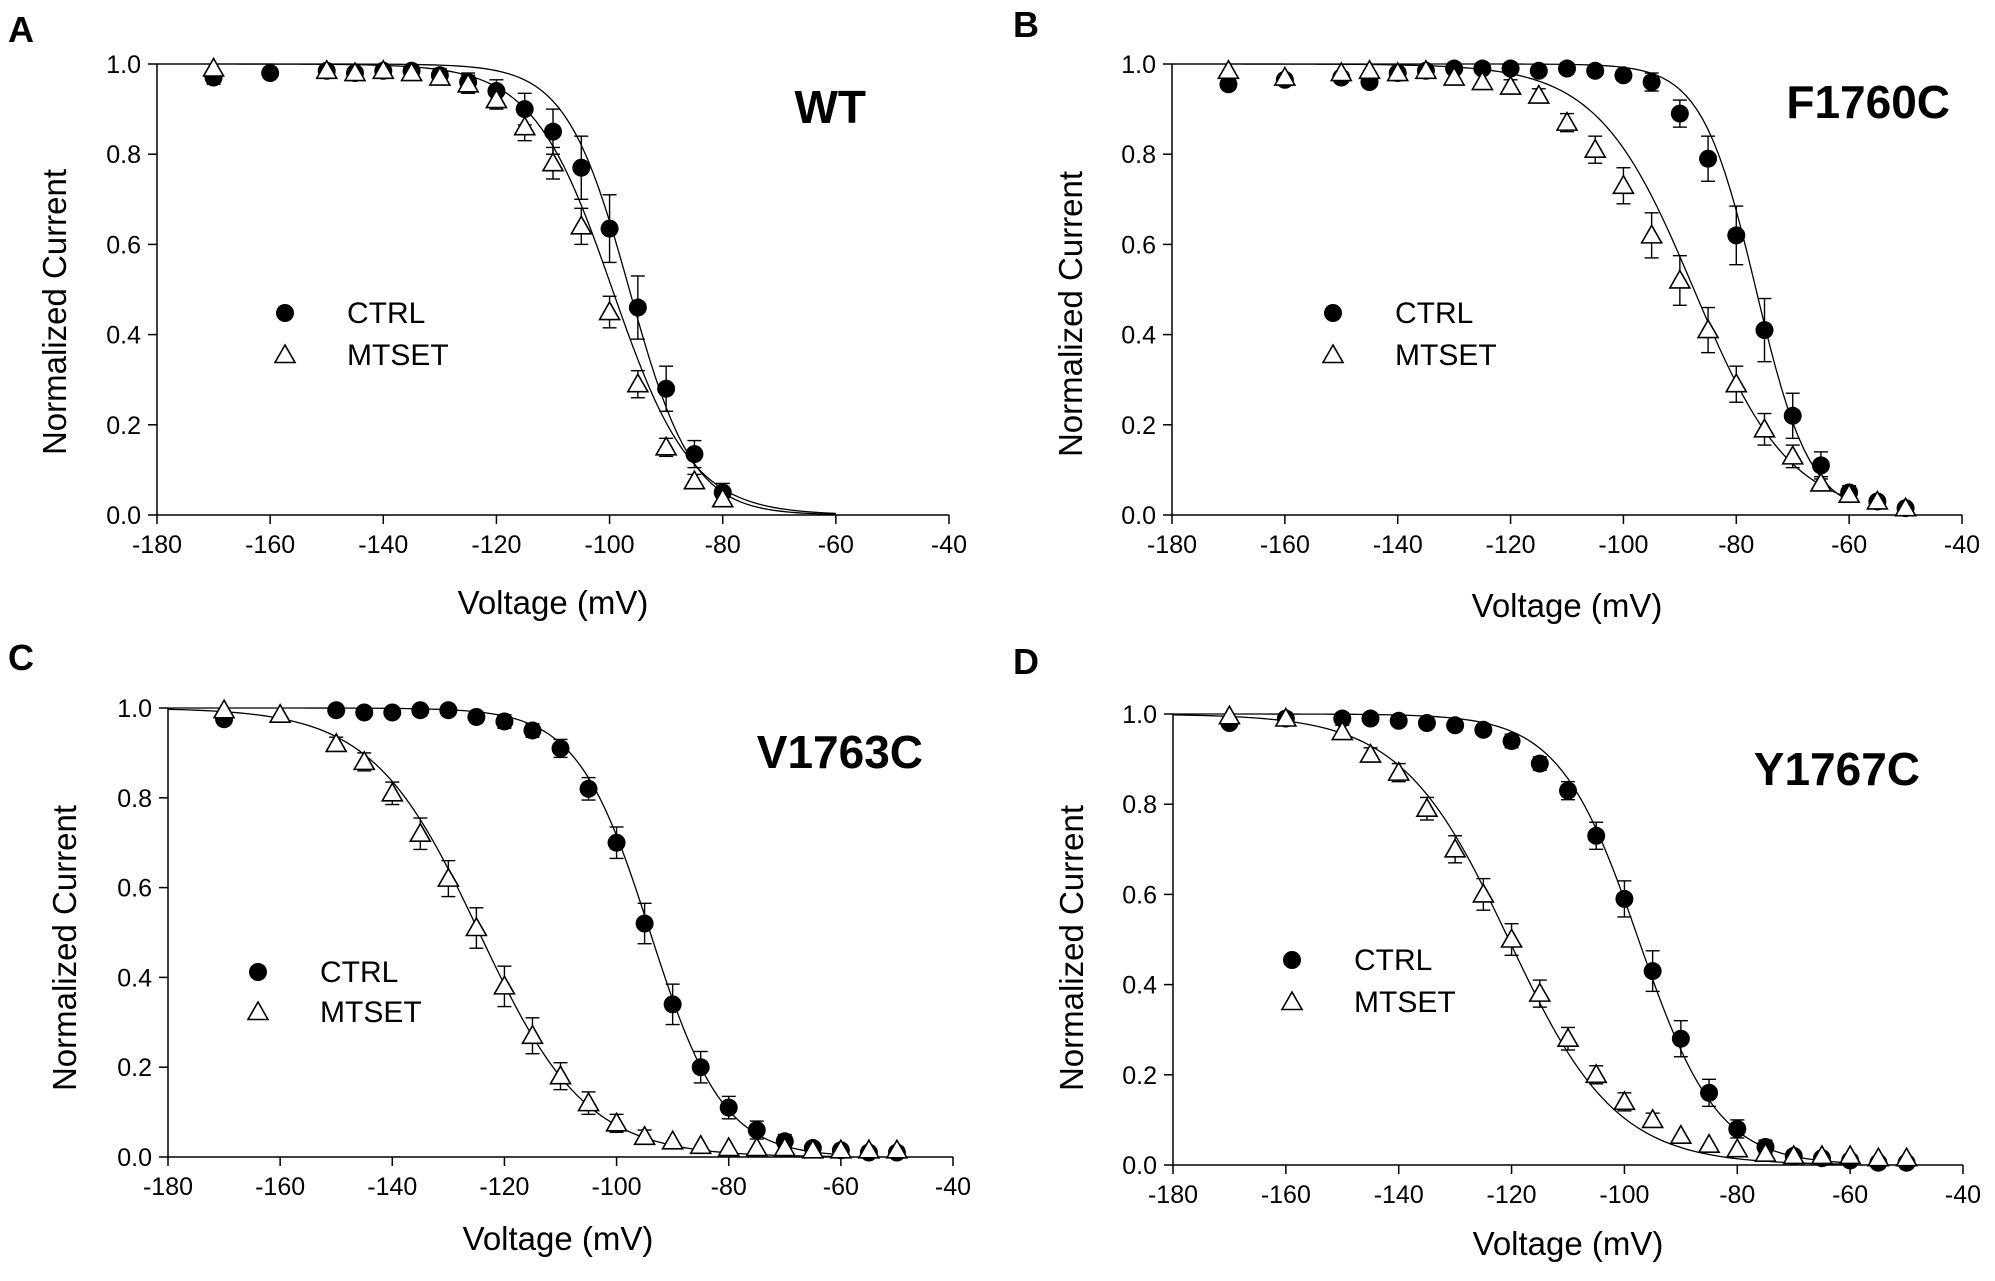  Describe the element at coordinates (386, 313) in the screenshot. I see `legend-ctrl-label: CTRL` at that location.